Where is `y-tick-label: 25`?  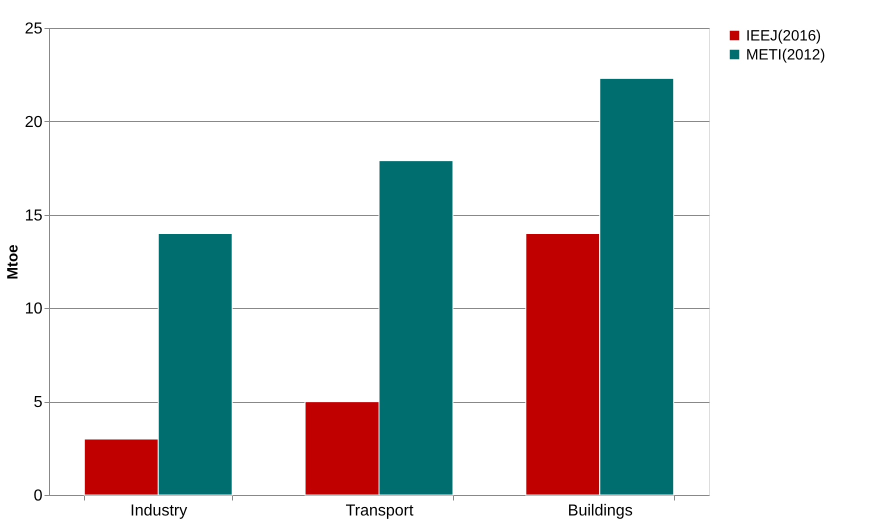
y-tick-label: 25 is located at coordinates (33, 29).